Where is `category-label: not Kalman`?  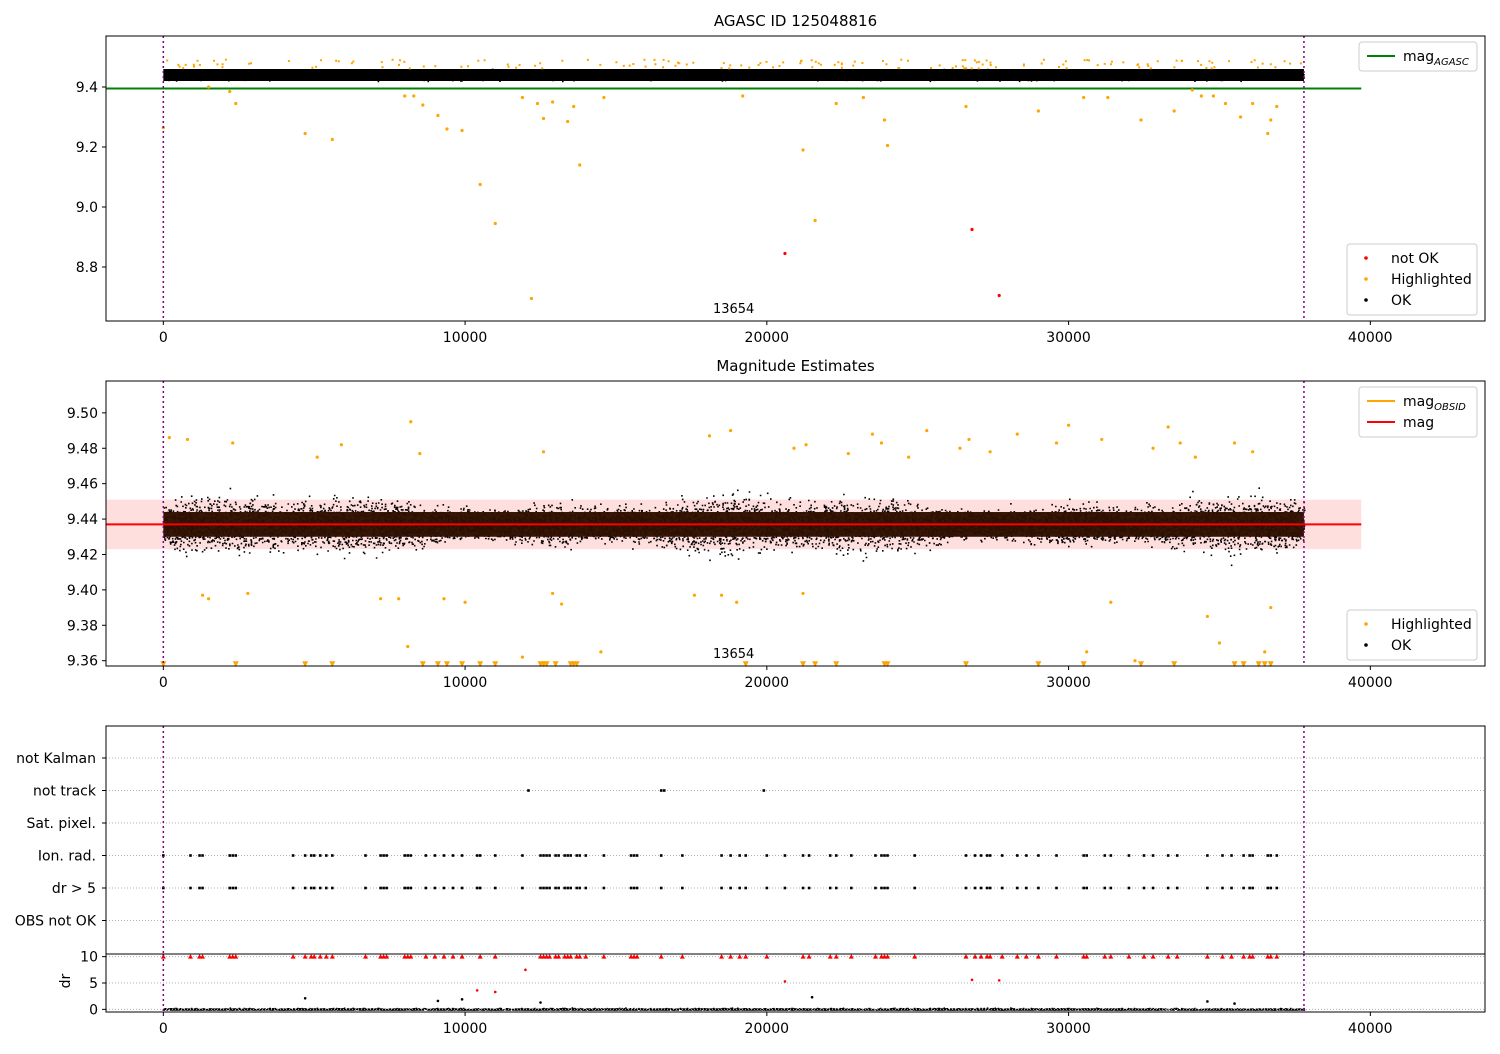
category-label: not Kalman is located at coordinates (56, 759).